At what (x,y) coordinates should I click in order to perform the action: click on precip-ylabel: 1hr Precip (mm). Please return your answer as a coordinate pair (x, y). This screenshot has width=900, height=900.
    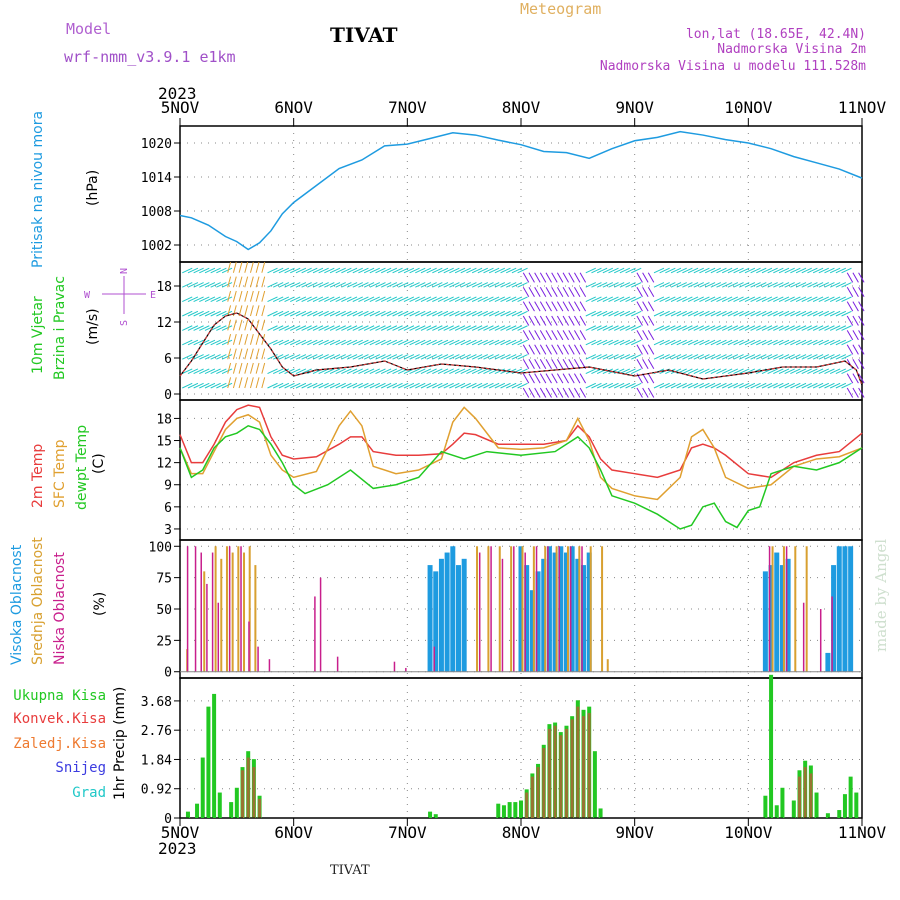
    Looking at the image, I should click on (120, 743).